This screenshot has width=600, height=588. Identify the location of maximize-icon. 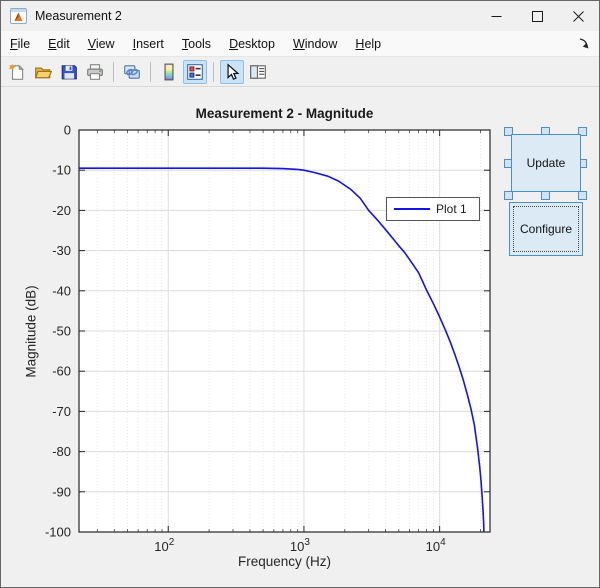
(537, 16).